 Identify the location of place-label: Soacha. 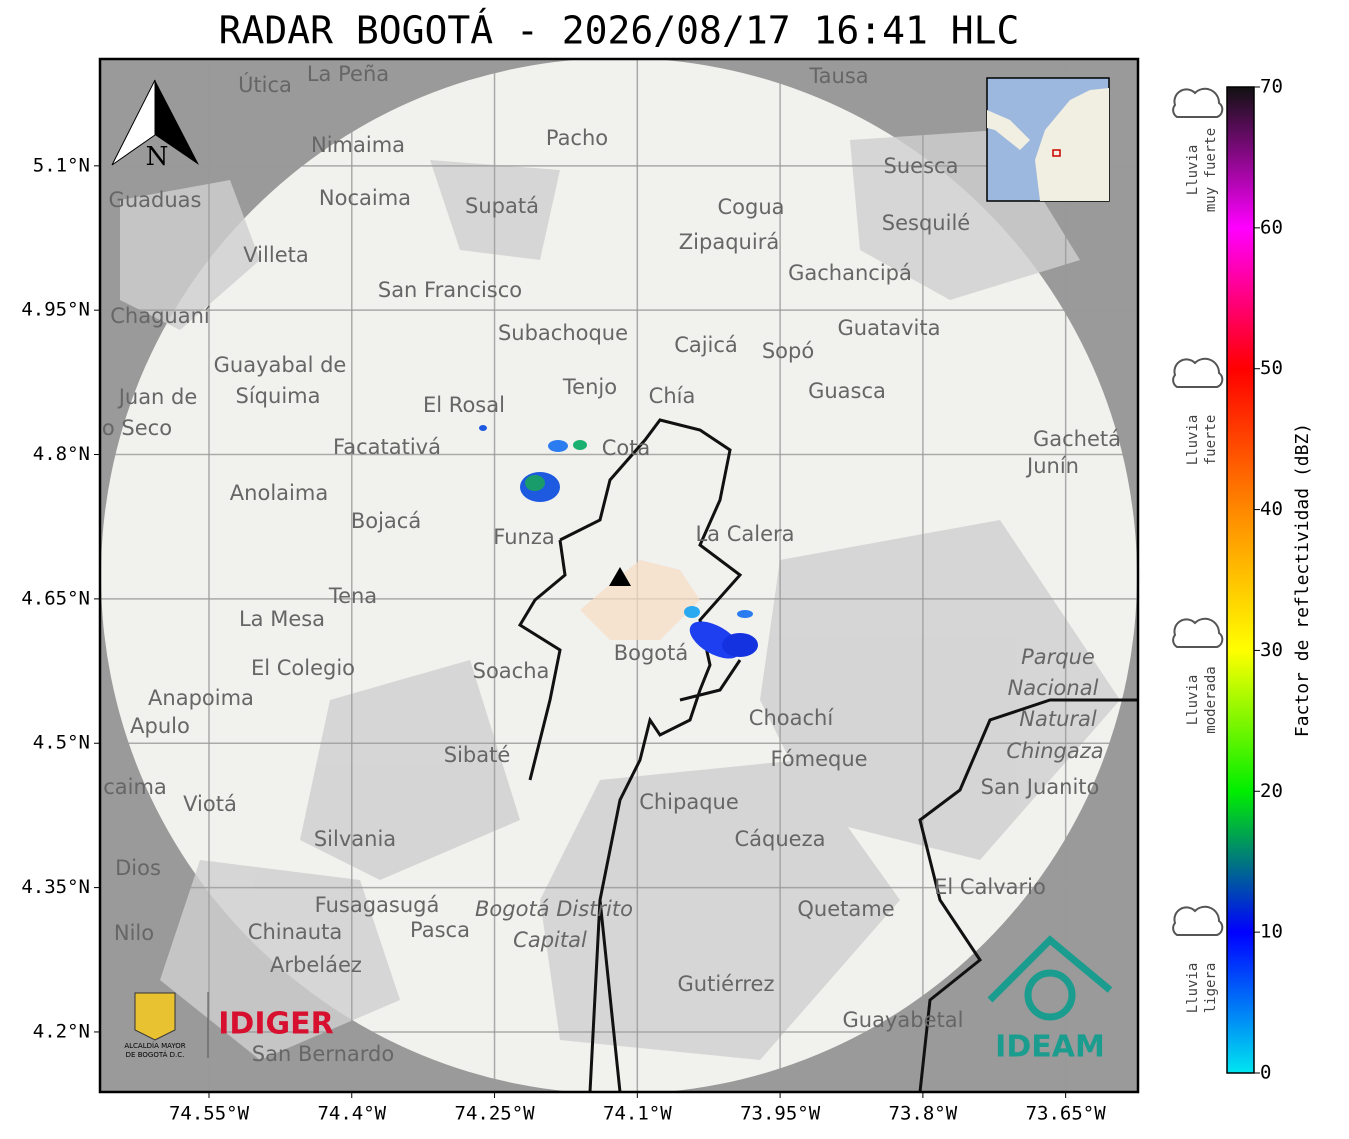
(511, 671).